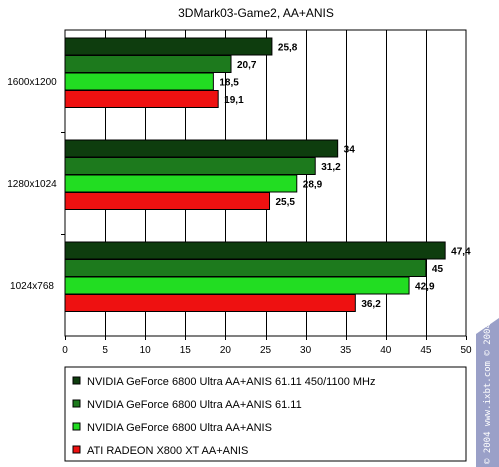 This screenshot has height=467, width=499. Describe the element at coordinates (371, 304) in the screenshot. I see `data-label: 36,2` at that location.